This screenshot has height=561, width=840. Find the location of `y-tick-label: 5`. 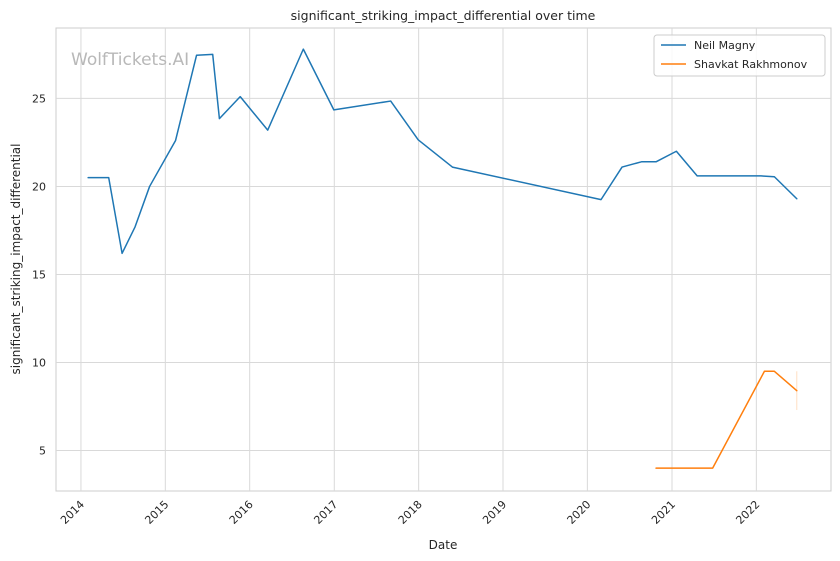

y-tick-label: 5 is located at coordinates (42, 451).